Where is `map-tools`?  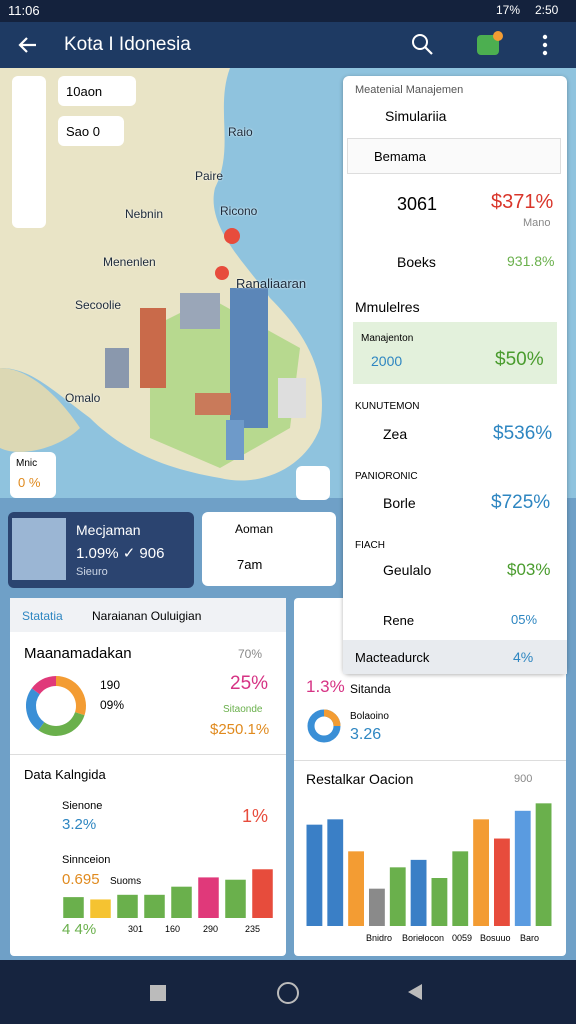
map-tools is located at coordinates (29, 152).